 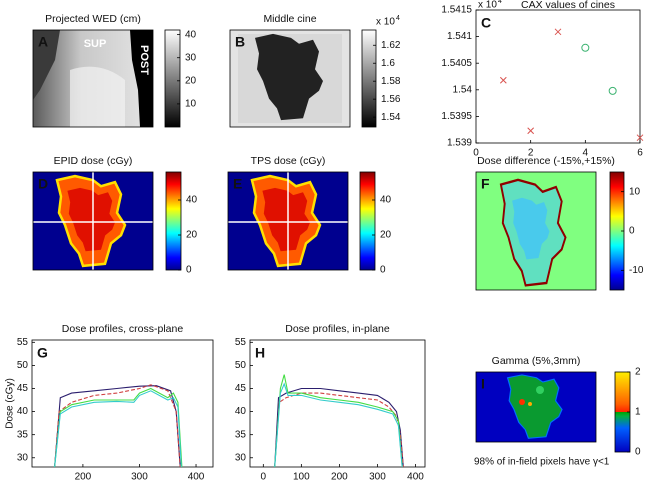 I want to click on colorbar-tick-label: 2, so click(x=638, y=372).